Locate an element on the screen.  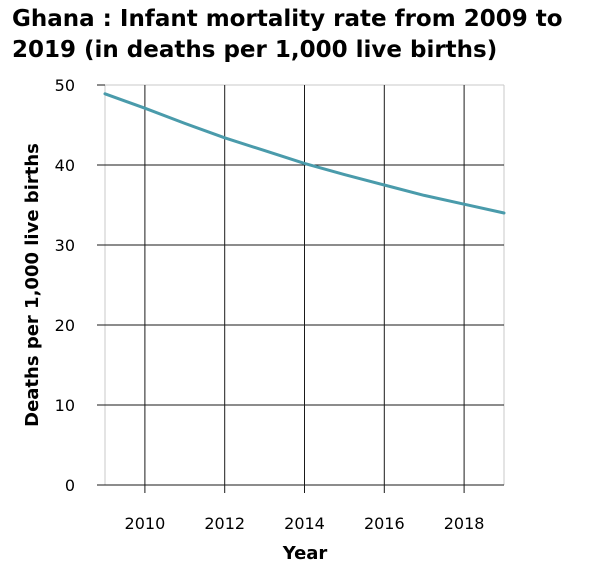
y-tick-label: 30 is located at coordinates (65, 245).